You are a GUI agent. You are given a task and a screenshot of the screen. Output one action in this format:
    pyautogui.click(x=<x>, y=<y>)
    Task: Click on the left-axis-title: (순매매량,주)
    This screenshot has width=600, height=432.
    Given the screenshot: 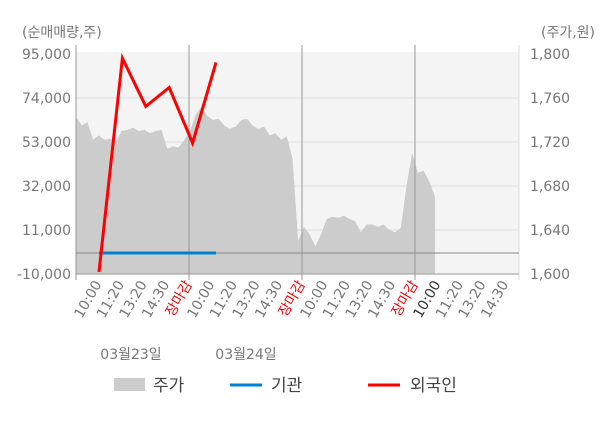 What is the action you would take?
    pyautogui.click(x=62, y=33)
    